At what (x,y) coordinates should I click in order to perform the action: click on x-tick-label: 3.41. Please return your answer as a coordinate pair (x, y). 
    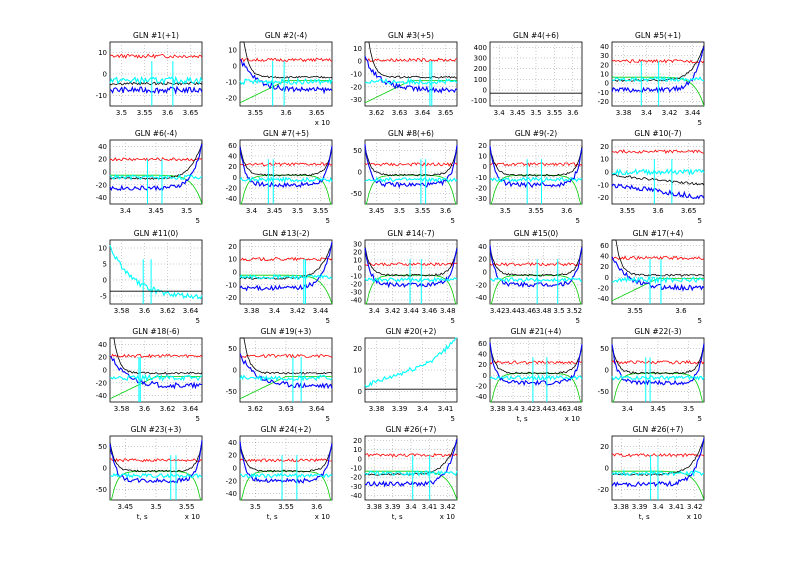
    Looking at the image, I should click on (430, 507).